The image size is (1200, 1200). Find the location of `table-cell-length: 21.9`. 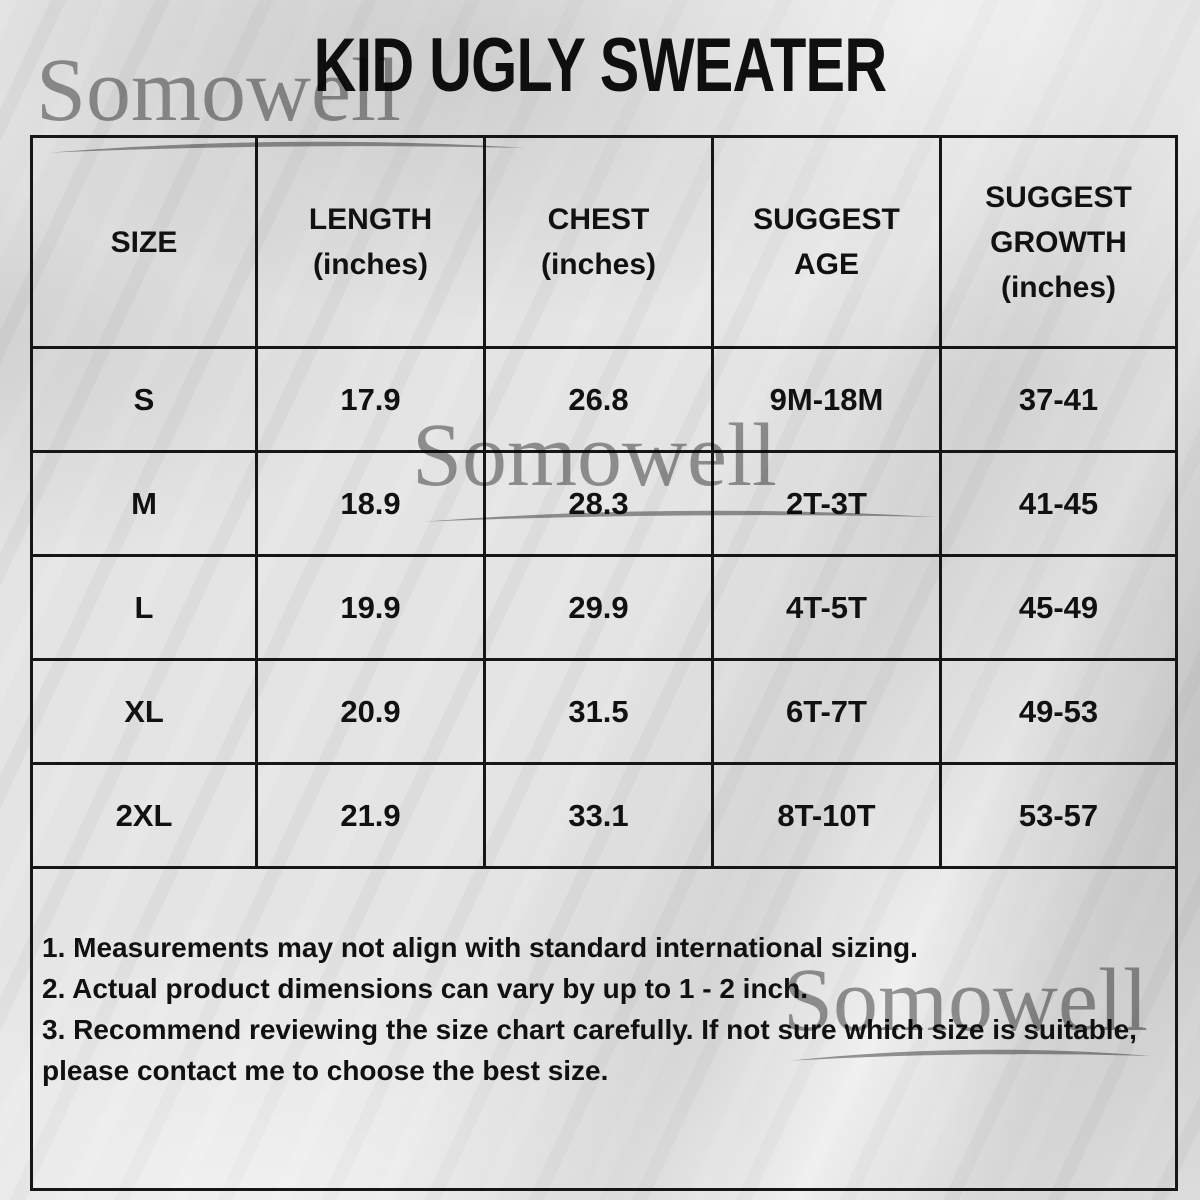

table-cell-length: 21.9 is located at coordinates (372, 815).